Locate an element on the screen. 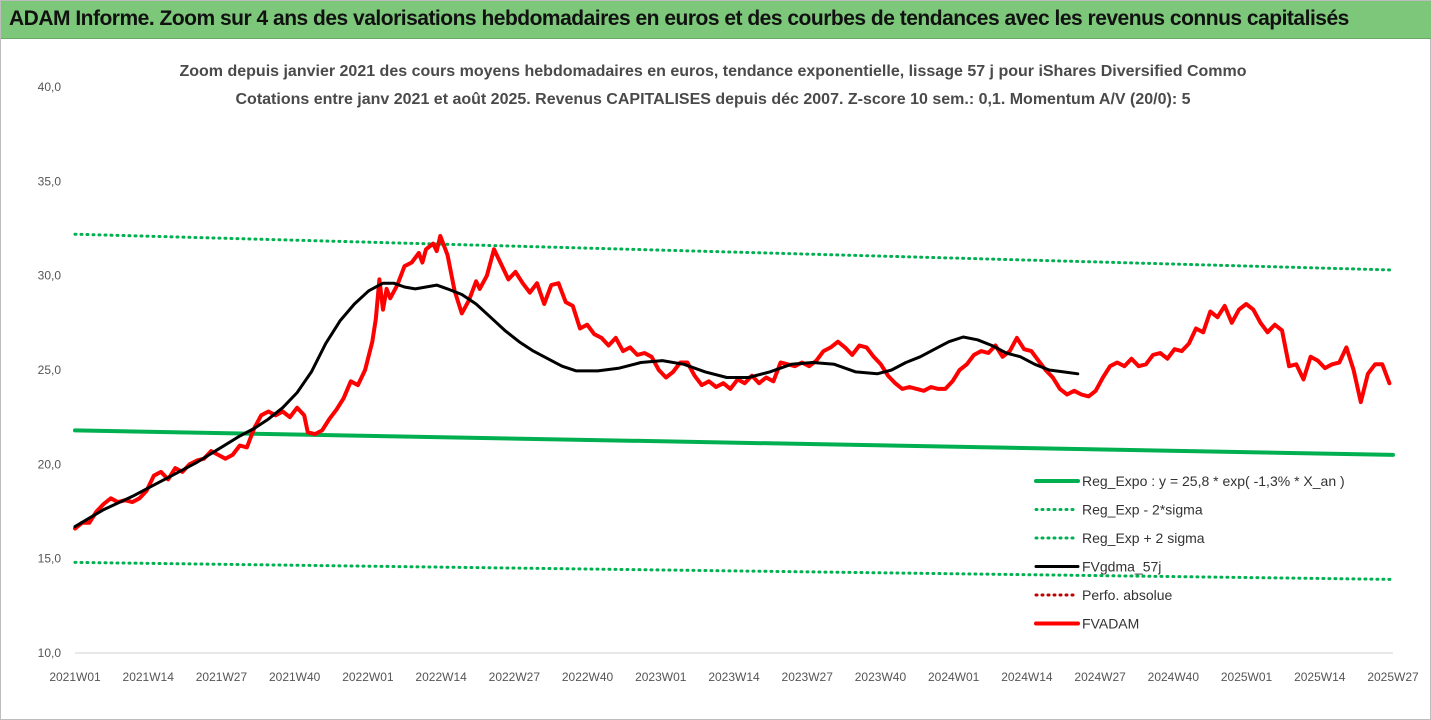 This screenshot has width=1431, height=720. x-tick-label: 2023W40 is located at coordinates (881, 677).